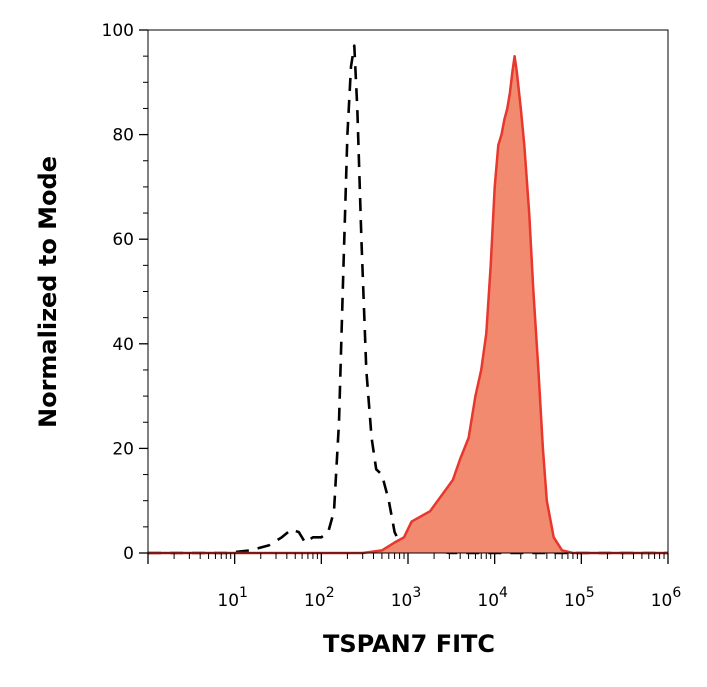  Describe the element at coordinates (319, 598) in the screenshot. I see `x-tick-label-1: 10²` at that location.